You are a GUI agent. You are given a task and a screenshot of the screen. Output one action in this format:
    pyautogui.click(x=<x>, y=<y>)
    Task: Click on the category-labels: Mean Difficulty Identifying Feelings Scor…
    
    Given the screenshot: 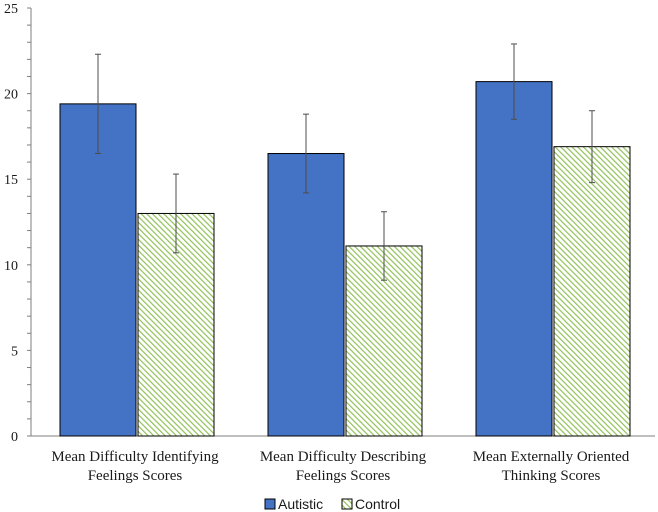 What is the action you would take?
    pyautogui.click(x=340, y=466)
    